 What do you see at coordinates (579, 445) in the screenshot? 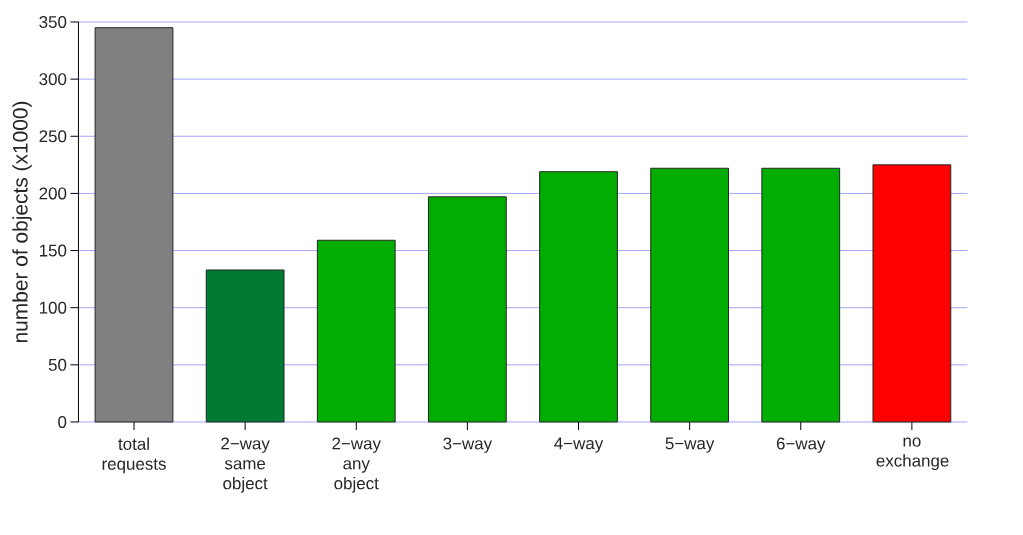
I see `x-tick-label: 4−way` at bounding box center [579, 445].